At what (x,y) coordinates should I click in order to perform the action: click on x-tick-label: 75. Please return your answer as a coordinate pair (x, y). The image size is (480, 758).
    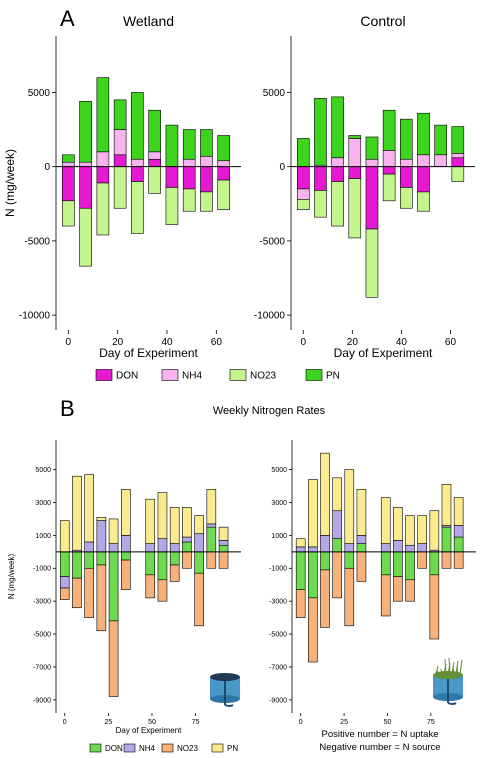
    Looking at the image, I should click on (196, 722).